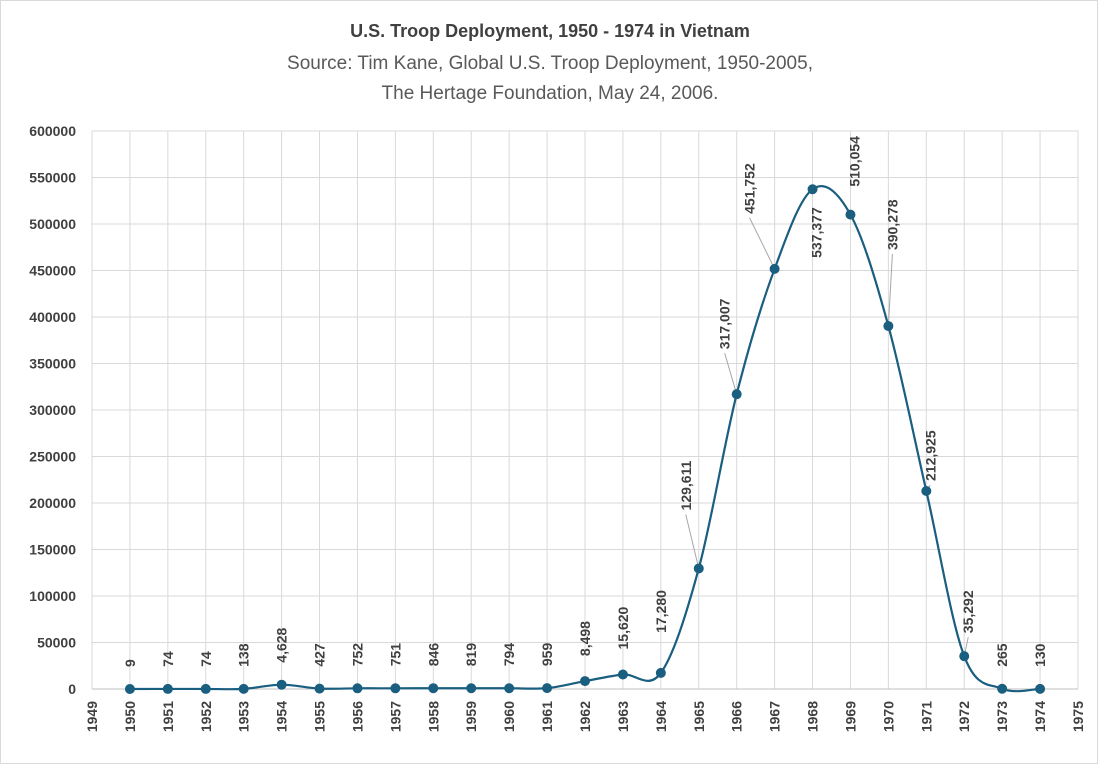 The height and width of the screenshot is (765, 1098). Describe the element at coordinates (813, 716) in the screenshot. I see `x-tick-label: 1968` at that location.